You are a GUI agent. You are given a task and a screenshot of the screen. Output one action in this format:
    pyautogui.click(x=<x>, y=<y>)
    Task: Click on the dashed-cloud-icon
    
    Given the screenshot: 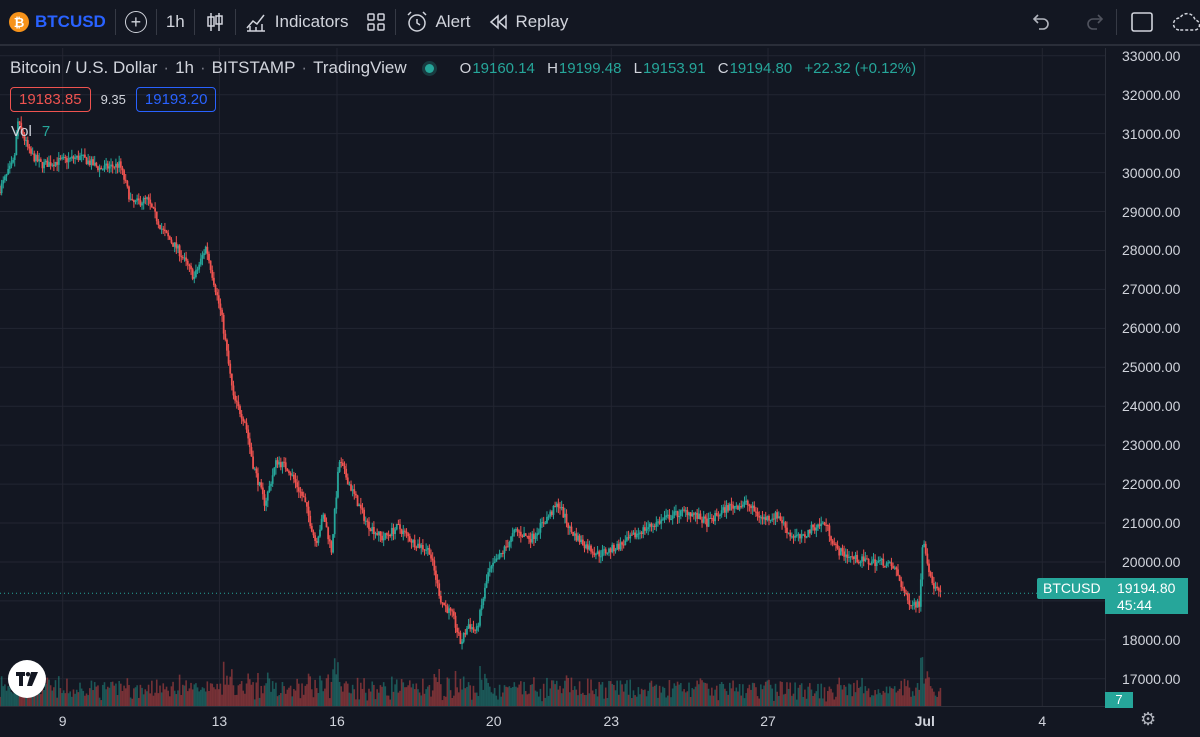 What is the action you would take?
    pyautogui.click(x=1186, y=21)
    